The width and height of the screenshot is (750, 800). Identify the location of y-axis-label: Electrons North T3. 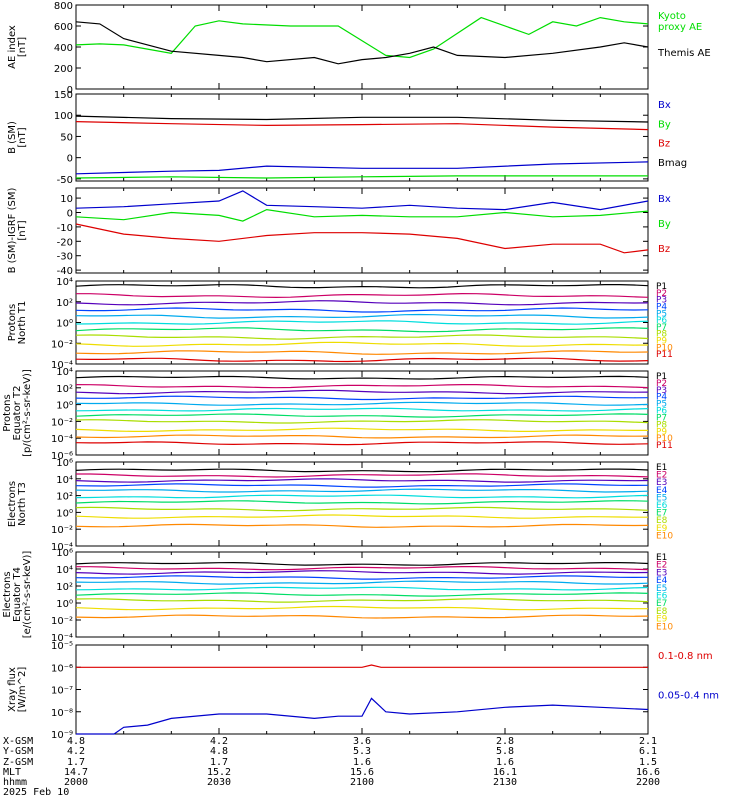
(17, 504).